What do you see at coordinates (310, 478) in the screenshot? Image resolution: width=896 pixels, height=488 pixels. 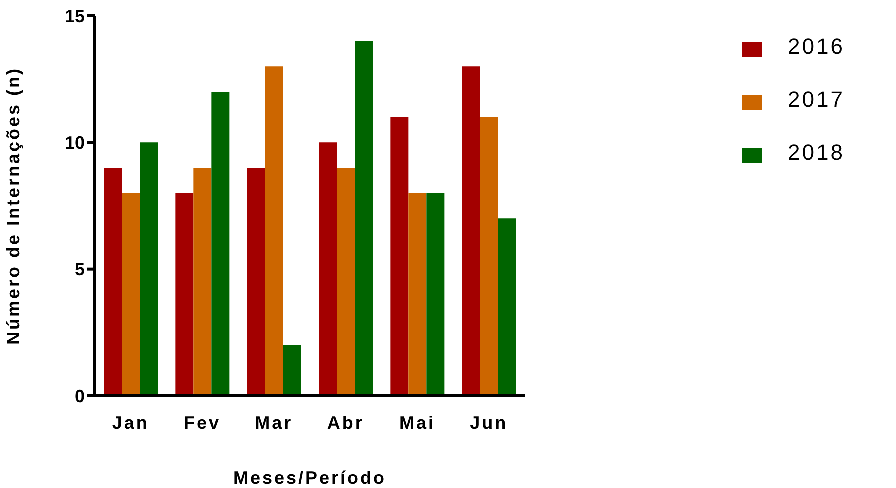 I see `x-axis-title: Meses/Período` at bounding box center [310, 478].